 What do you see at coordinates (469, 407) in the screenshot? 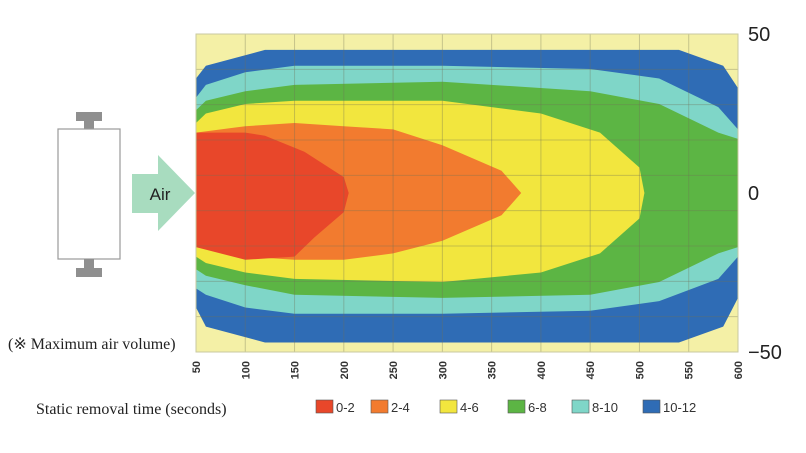
I see `legend-label: 4-6` at bounding box center [469, 407].